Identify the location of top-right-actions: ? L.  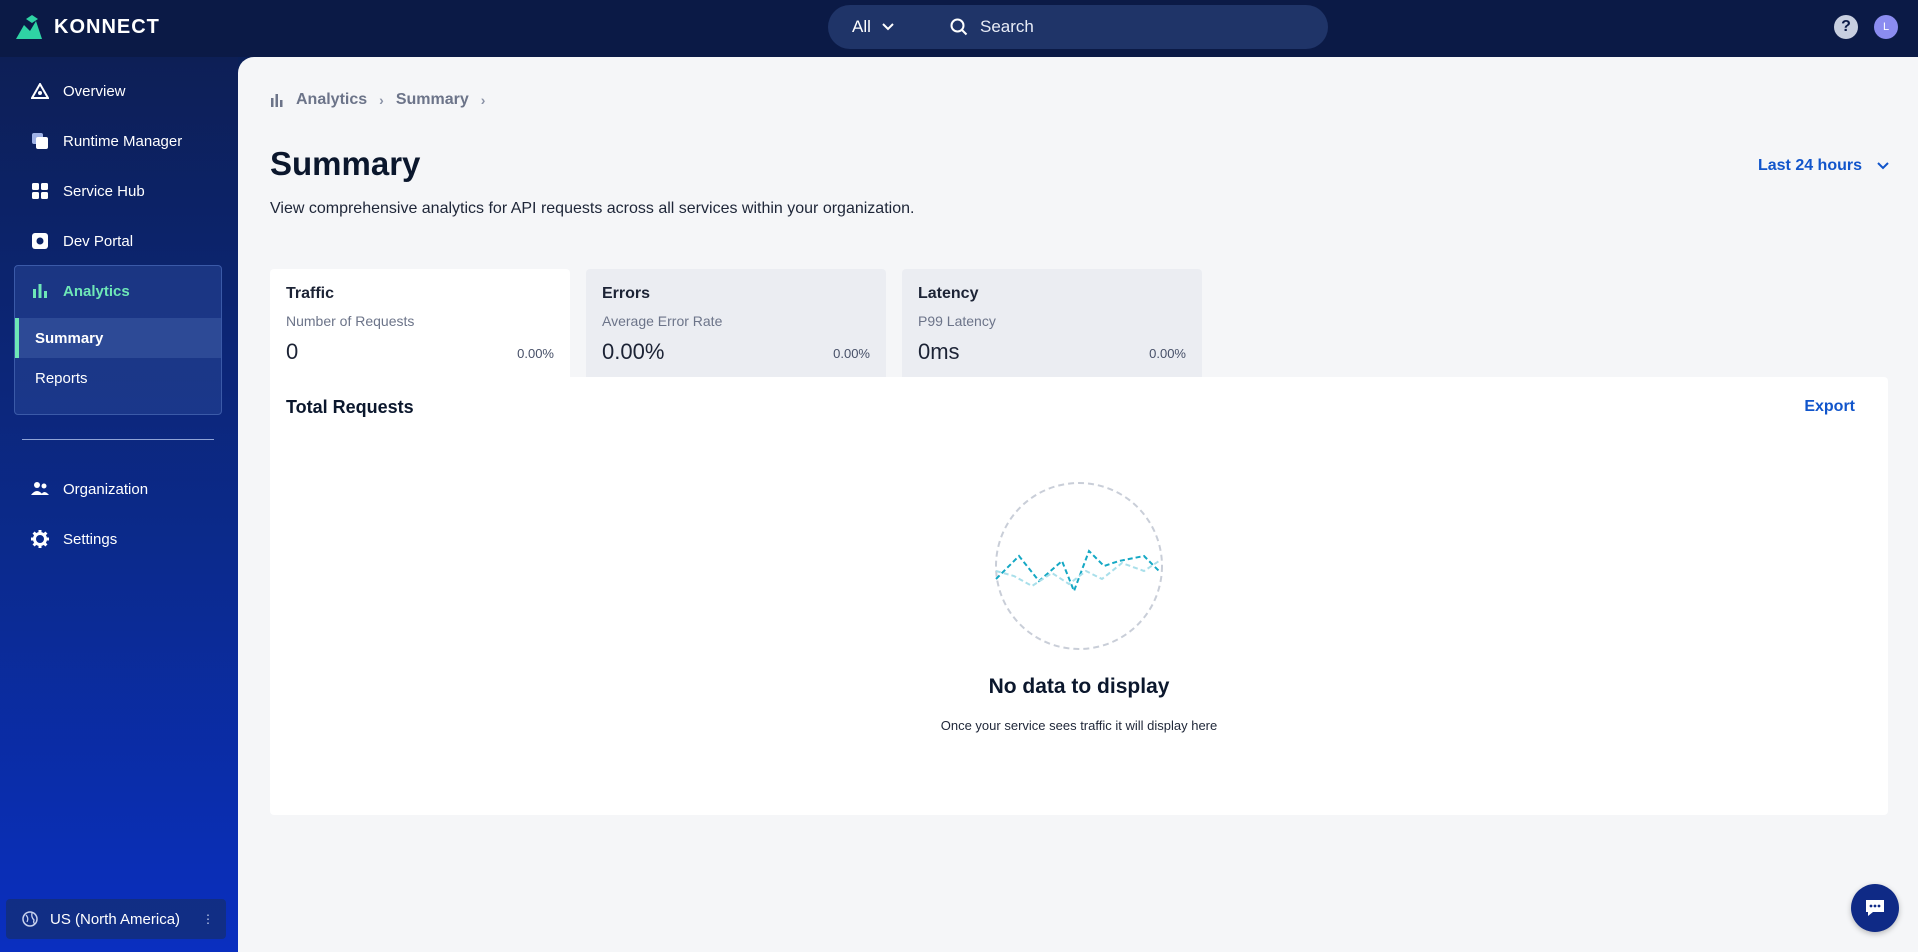
(1866, 27).